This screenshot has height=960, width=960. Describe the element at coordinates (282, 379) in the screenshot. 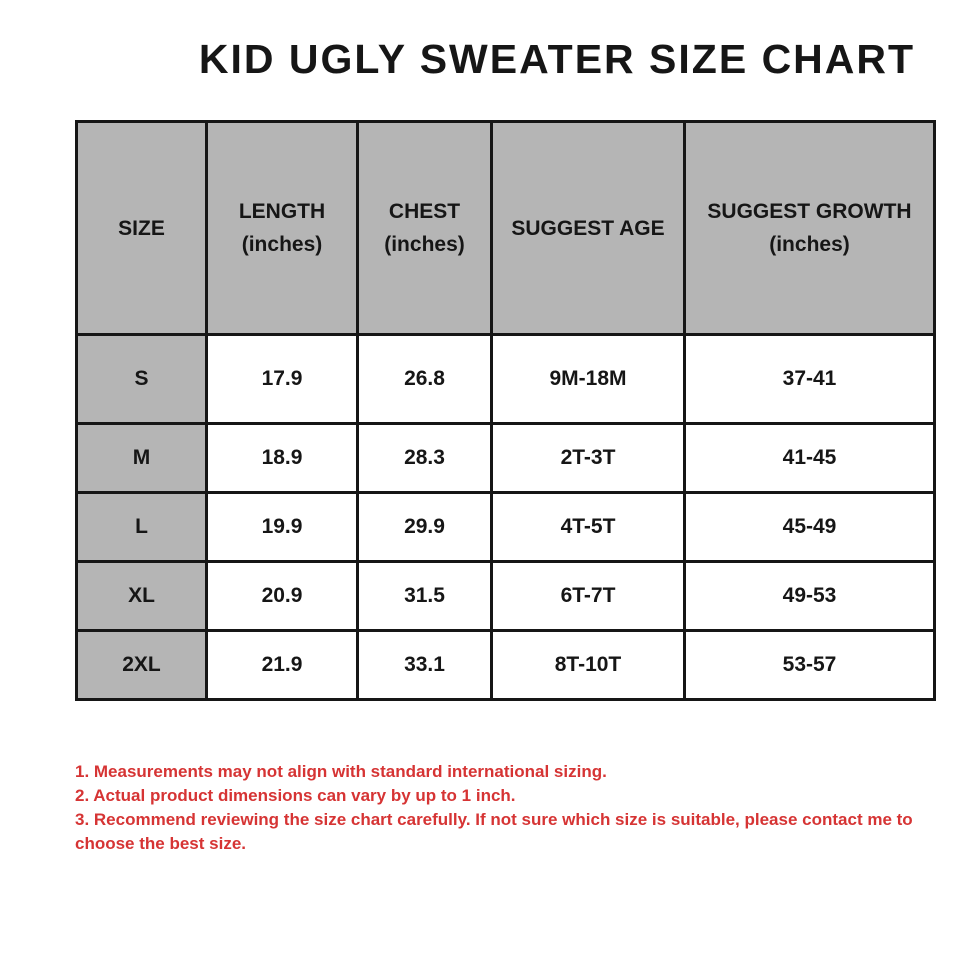

I see `length-value: 17.9` at that location.